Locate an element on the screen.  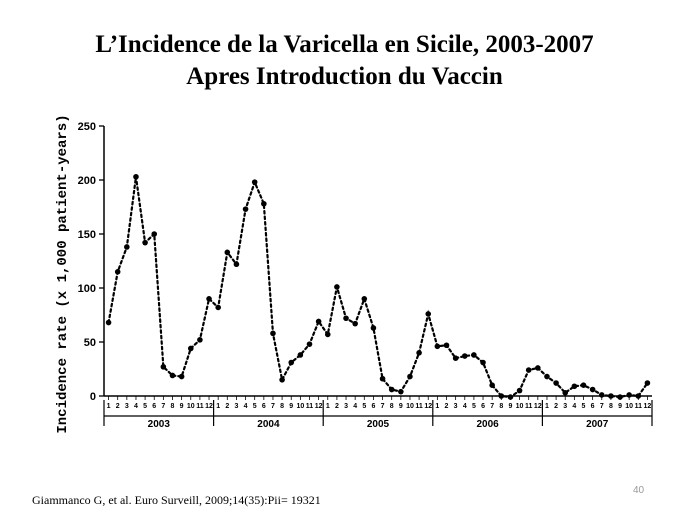
y-tick-label: 50 is located at coordinates (90, 343).